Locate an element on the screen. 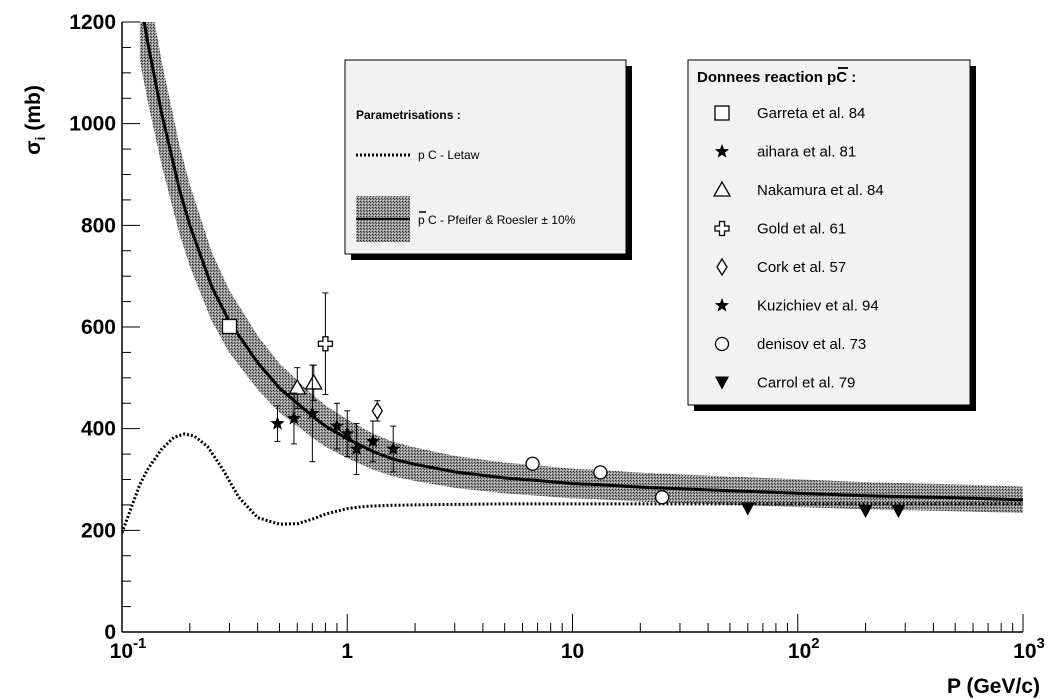 Image resolution: width=1051 pixels, height=700 pixels. legend-band-label: p C - Pfeifer & Roesler ± 10% is located at coordinates (497, 220).